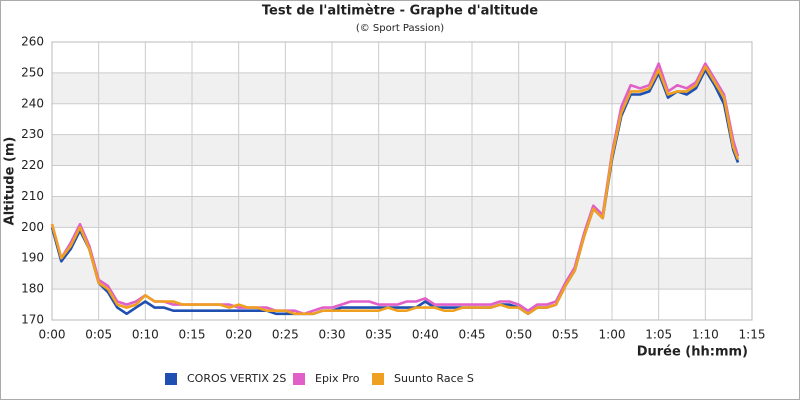  I want to click on x-tick-label: 1:05, so click(658, 335).